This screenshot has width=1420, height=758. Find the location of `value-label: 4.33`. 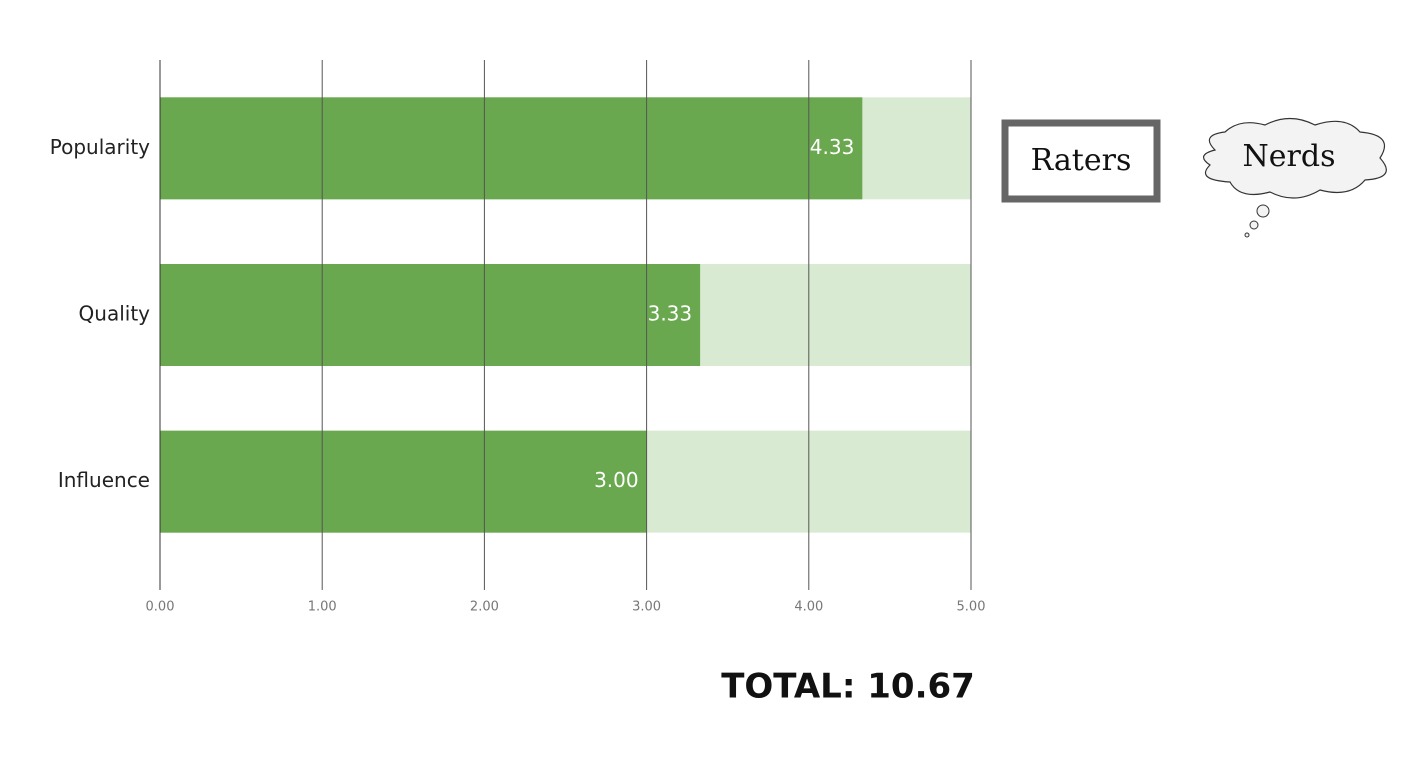

value-label: 4.33 is located at coordinates (832, 147).